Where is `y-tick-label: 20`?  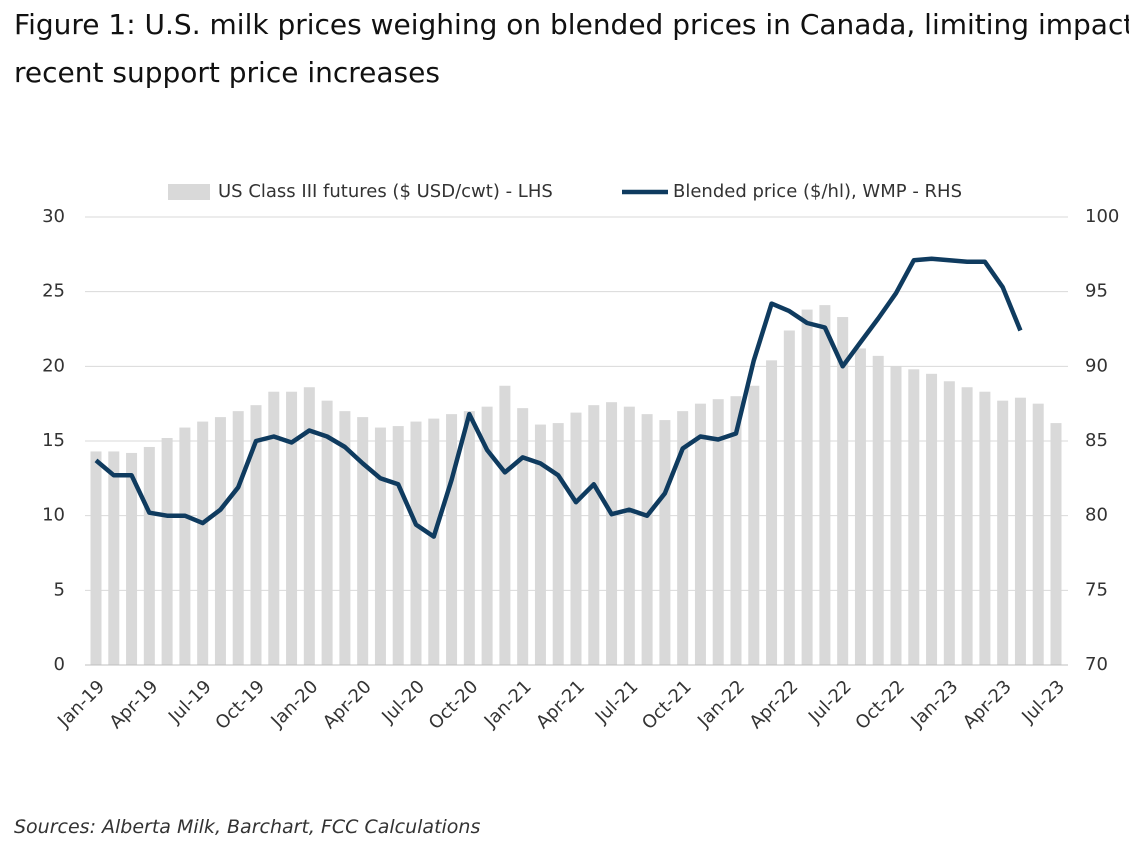
y-tick-label: 20 is located at coordinates (53, 365).